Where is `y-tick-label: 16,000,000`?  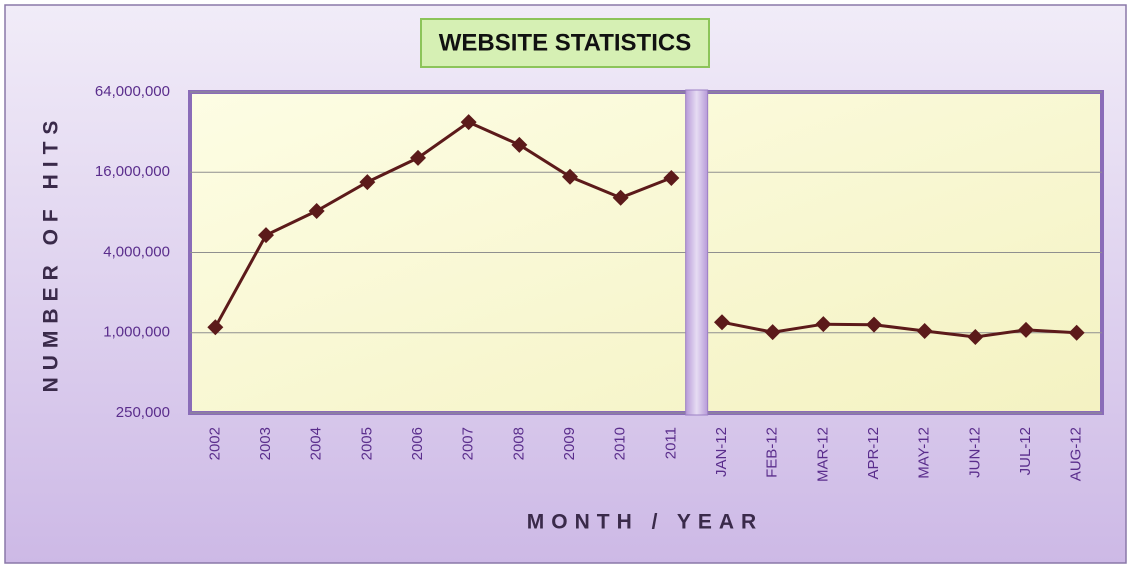
y-tick-label: 16,000,000 is located at coordinates (132, 171).